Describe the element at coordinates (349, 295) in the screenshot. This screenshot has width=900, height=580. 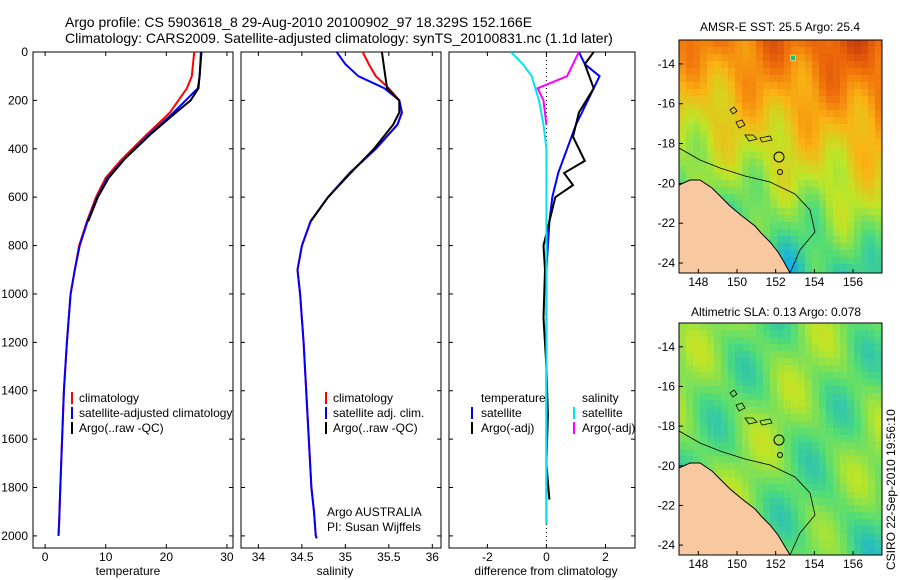
I see `series-line-satellite` at that location.